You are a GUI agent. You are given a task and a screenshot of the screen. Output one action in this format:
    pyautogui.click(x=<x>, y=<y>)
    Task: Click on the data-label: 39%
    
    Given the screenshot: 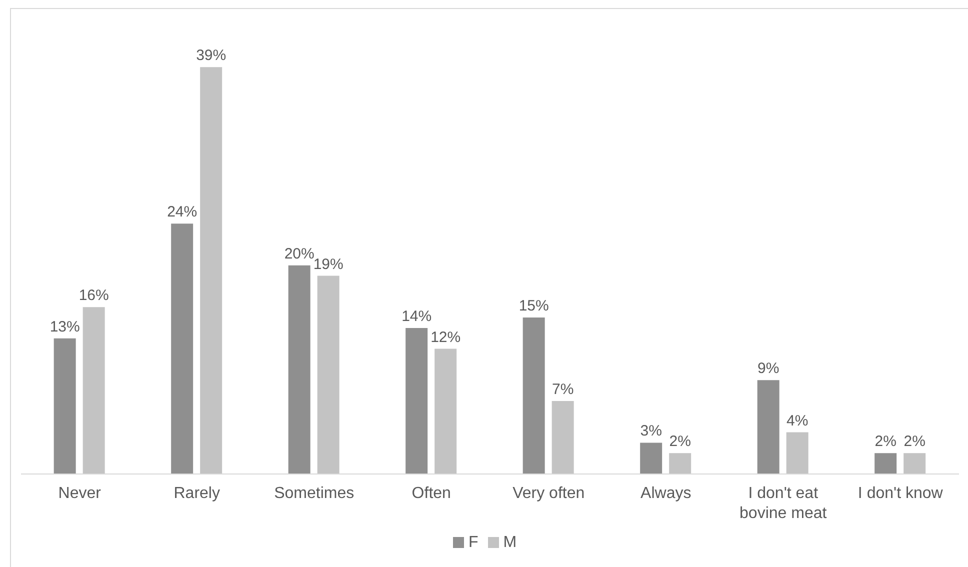 What is the action you would take?
    pyautogui.click(x=211, y=55)
    